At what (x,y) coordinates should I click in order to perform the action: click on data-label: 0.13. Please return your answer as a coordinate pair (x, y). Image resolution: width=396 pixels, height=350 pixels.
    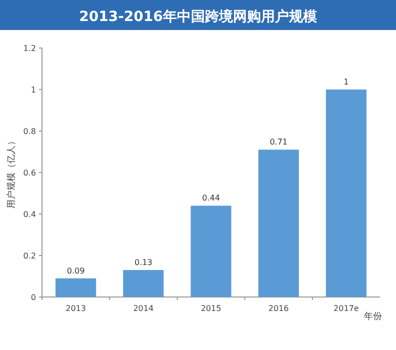
    Looking at the image, I should click on (143, 263).